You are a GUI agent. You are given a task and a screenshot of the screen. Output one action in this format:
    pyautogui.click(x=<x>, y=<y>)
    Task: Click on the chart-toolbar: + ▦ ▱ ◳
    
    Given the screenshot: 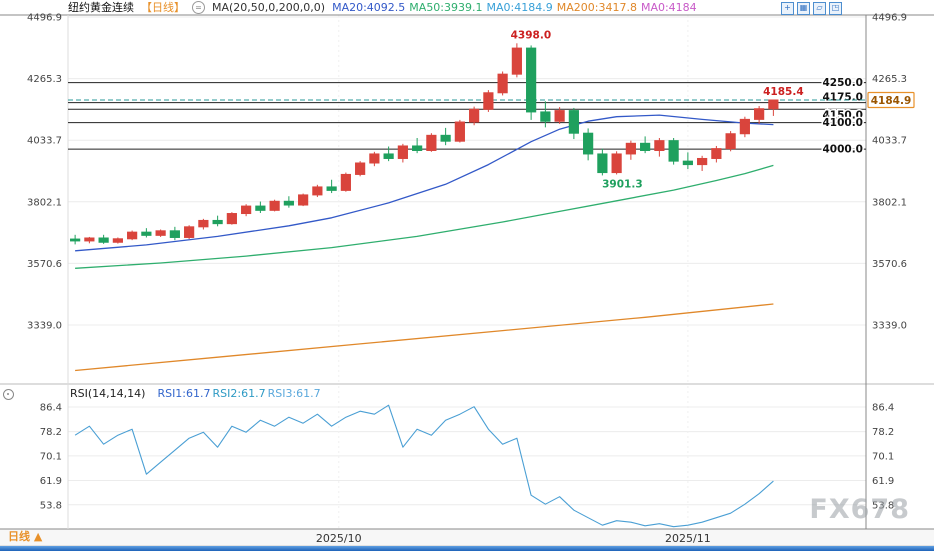 What is the action you would take?
    pyautogui.click(x=811, y=8)
    